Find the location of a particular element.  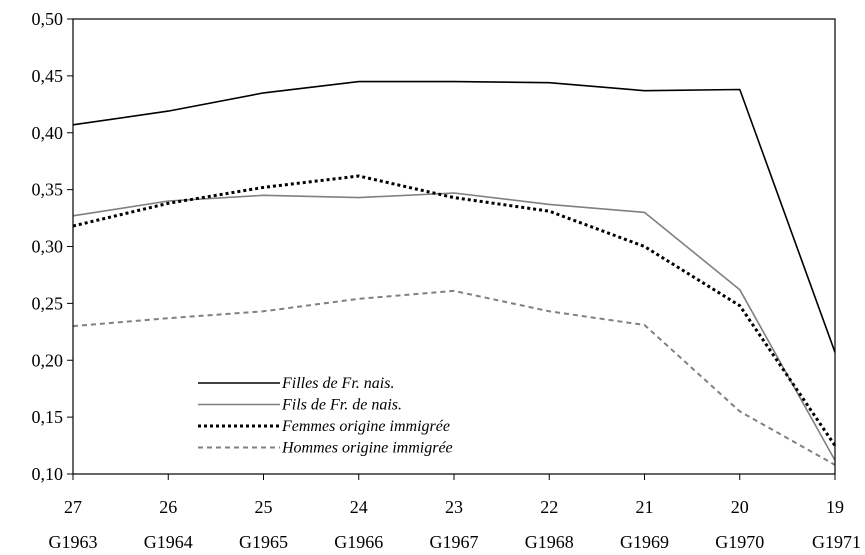

y-tick-label: 0,15 is located at coordinates (48, 417).